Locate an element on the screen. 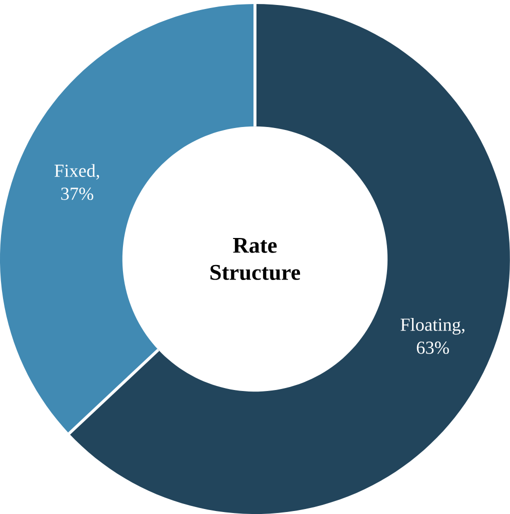 Image resolution: width=510 pixels, height=514 pixels. data-label: Fixed, 37% is located at coordinates (77, 182).